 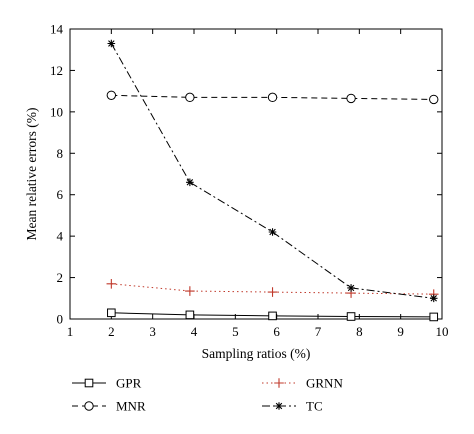 I want to click on legend: GPR MNR GRNN TC, so click(x=207, y=395).